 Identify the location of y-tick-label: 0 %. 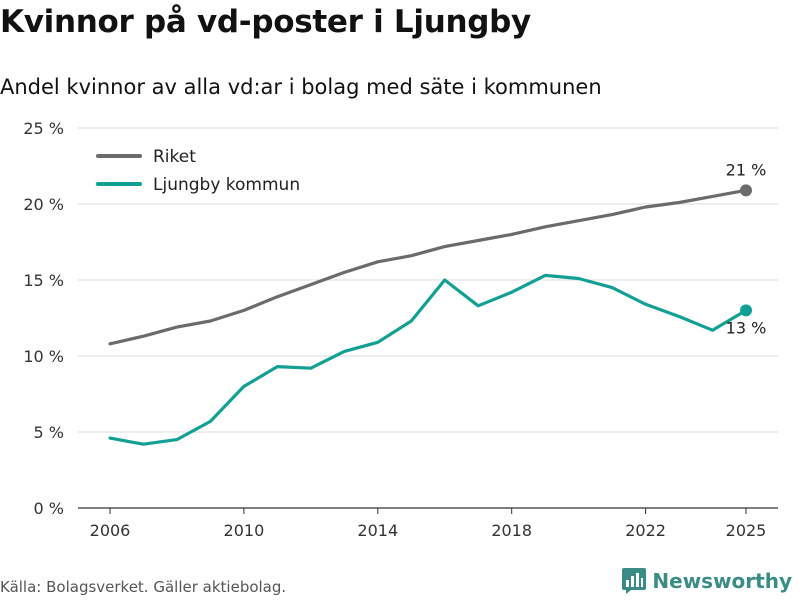
(49, 508).